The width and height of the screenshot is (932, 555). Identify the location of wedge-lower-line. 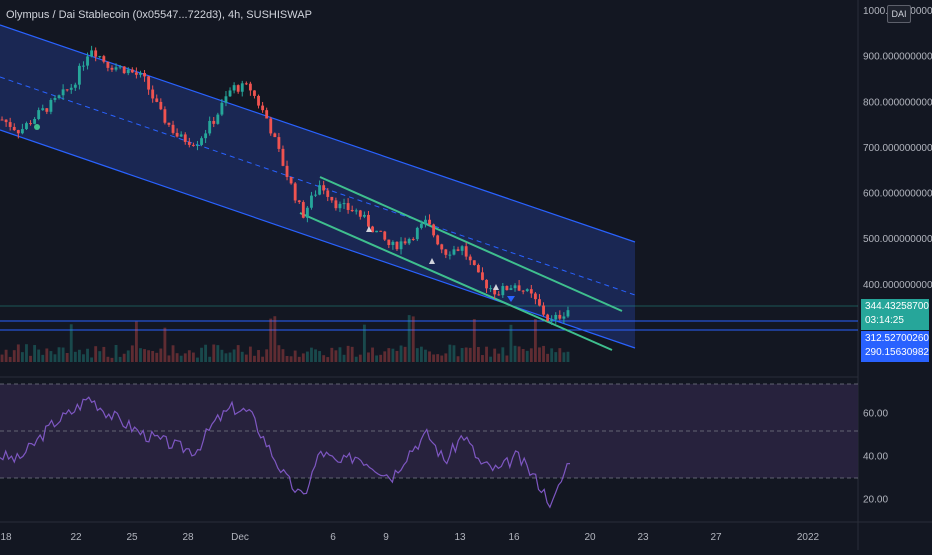
(456, 281).